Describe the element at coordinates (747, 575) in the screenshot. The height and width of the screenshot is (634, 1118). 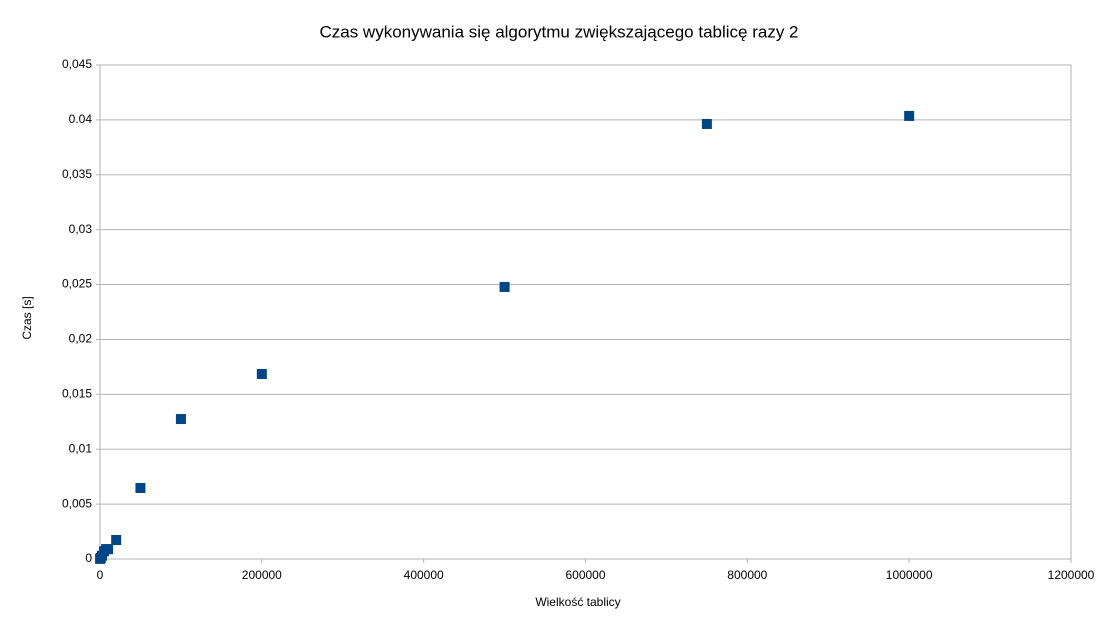
I see `x-tick-label: 800000` at that location.